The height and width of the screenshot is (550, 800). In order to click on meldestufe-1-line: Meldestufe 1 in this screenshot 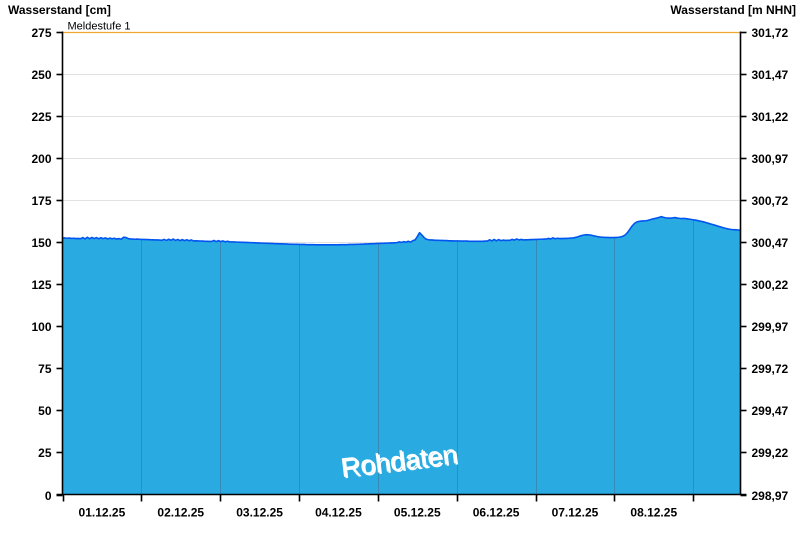, I will do `click(401, 27)`.